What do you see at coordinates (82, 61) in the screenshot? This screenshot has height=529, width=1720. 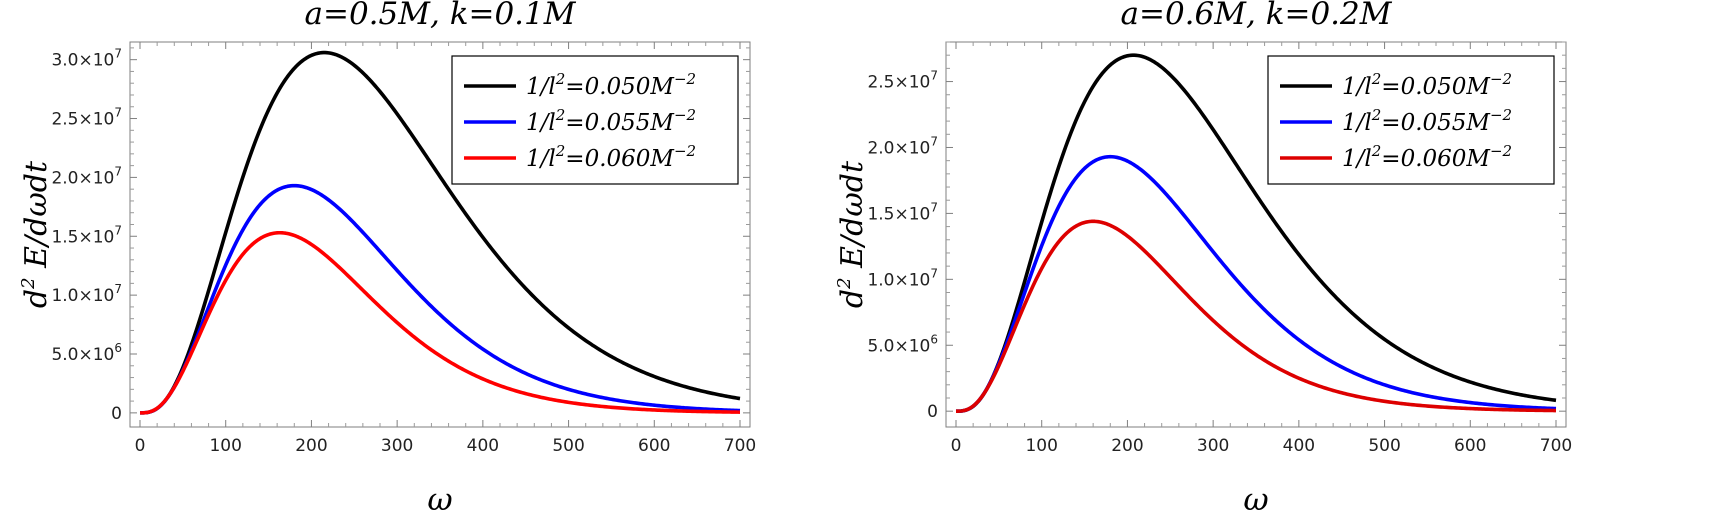 I see `y-tick-mantissa: 3.0×10` at bounding box center [82, 61].